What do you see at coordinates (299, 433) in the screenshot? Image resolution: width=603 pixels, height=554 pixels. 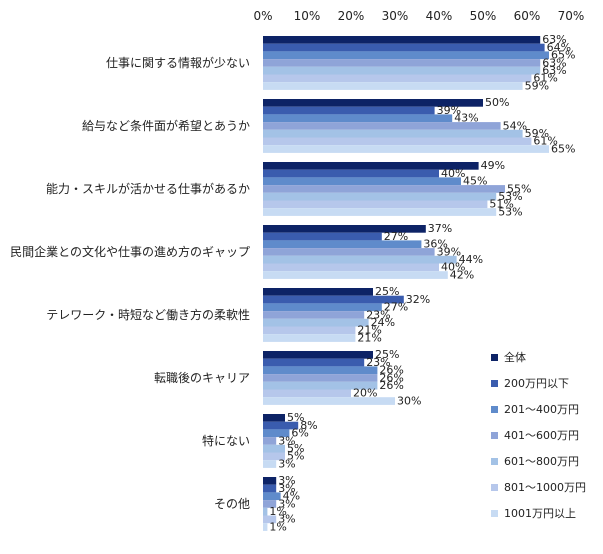 I see `data-label: 6%` at bounding box center [299, 433].